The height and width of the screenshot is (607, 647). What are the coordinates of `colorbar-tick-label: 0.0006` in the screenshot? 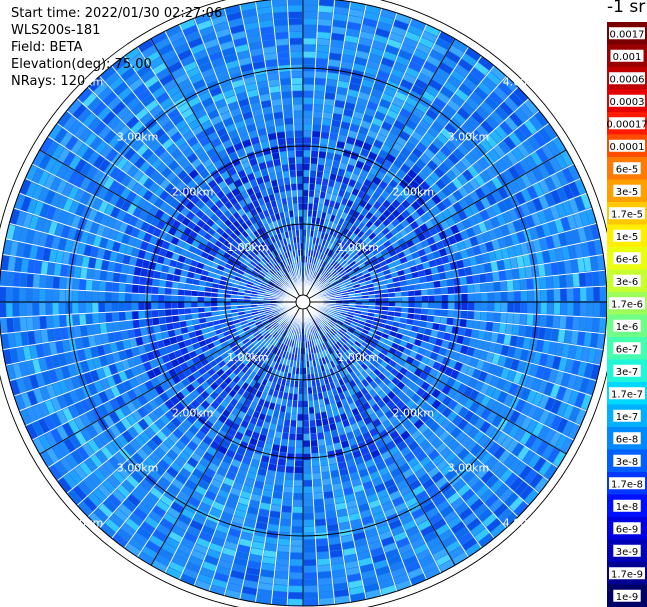 It's located at (627, 79).